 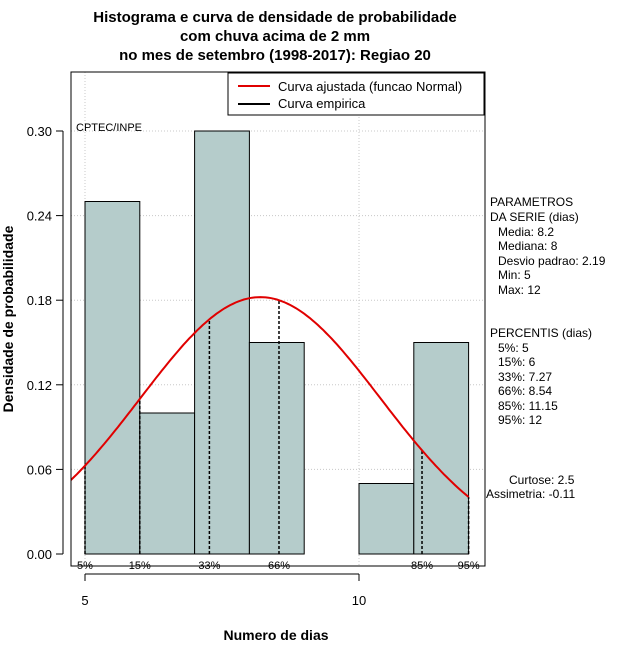 I want to click on y-tick-label-0: 0.00, so click(x=39, y=554).